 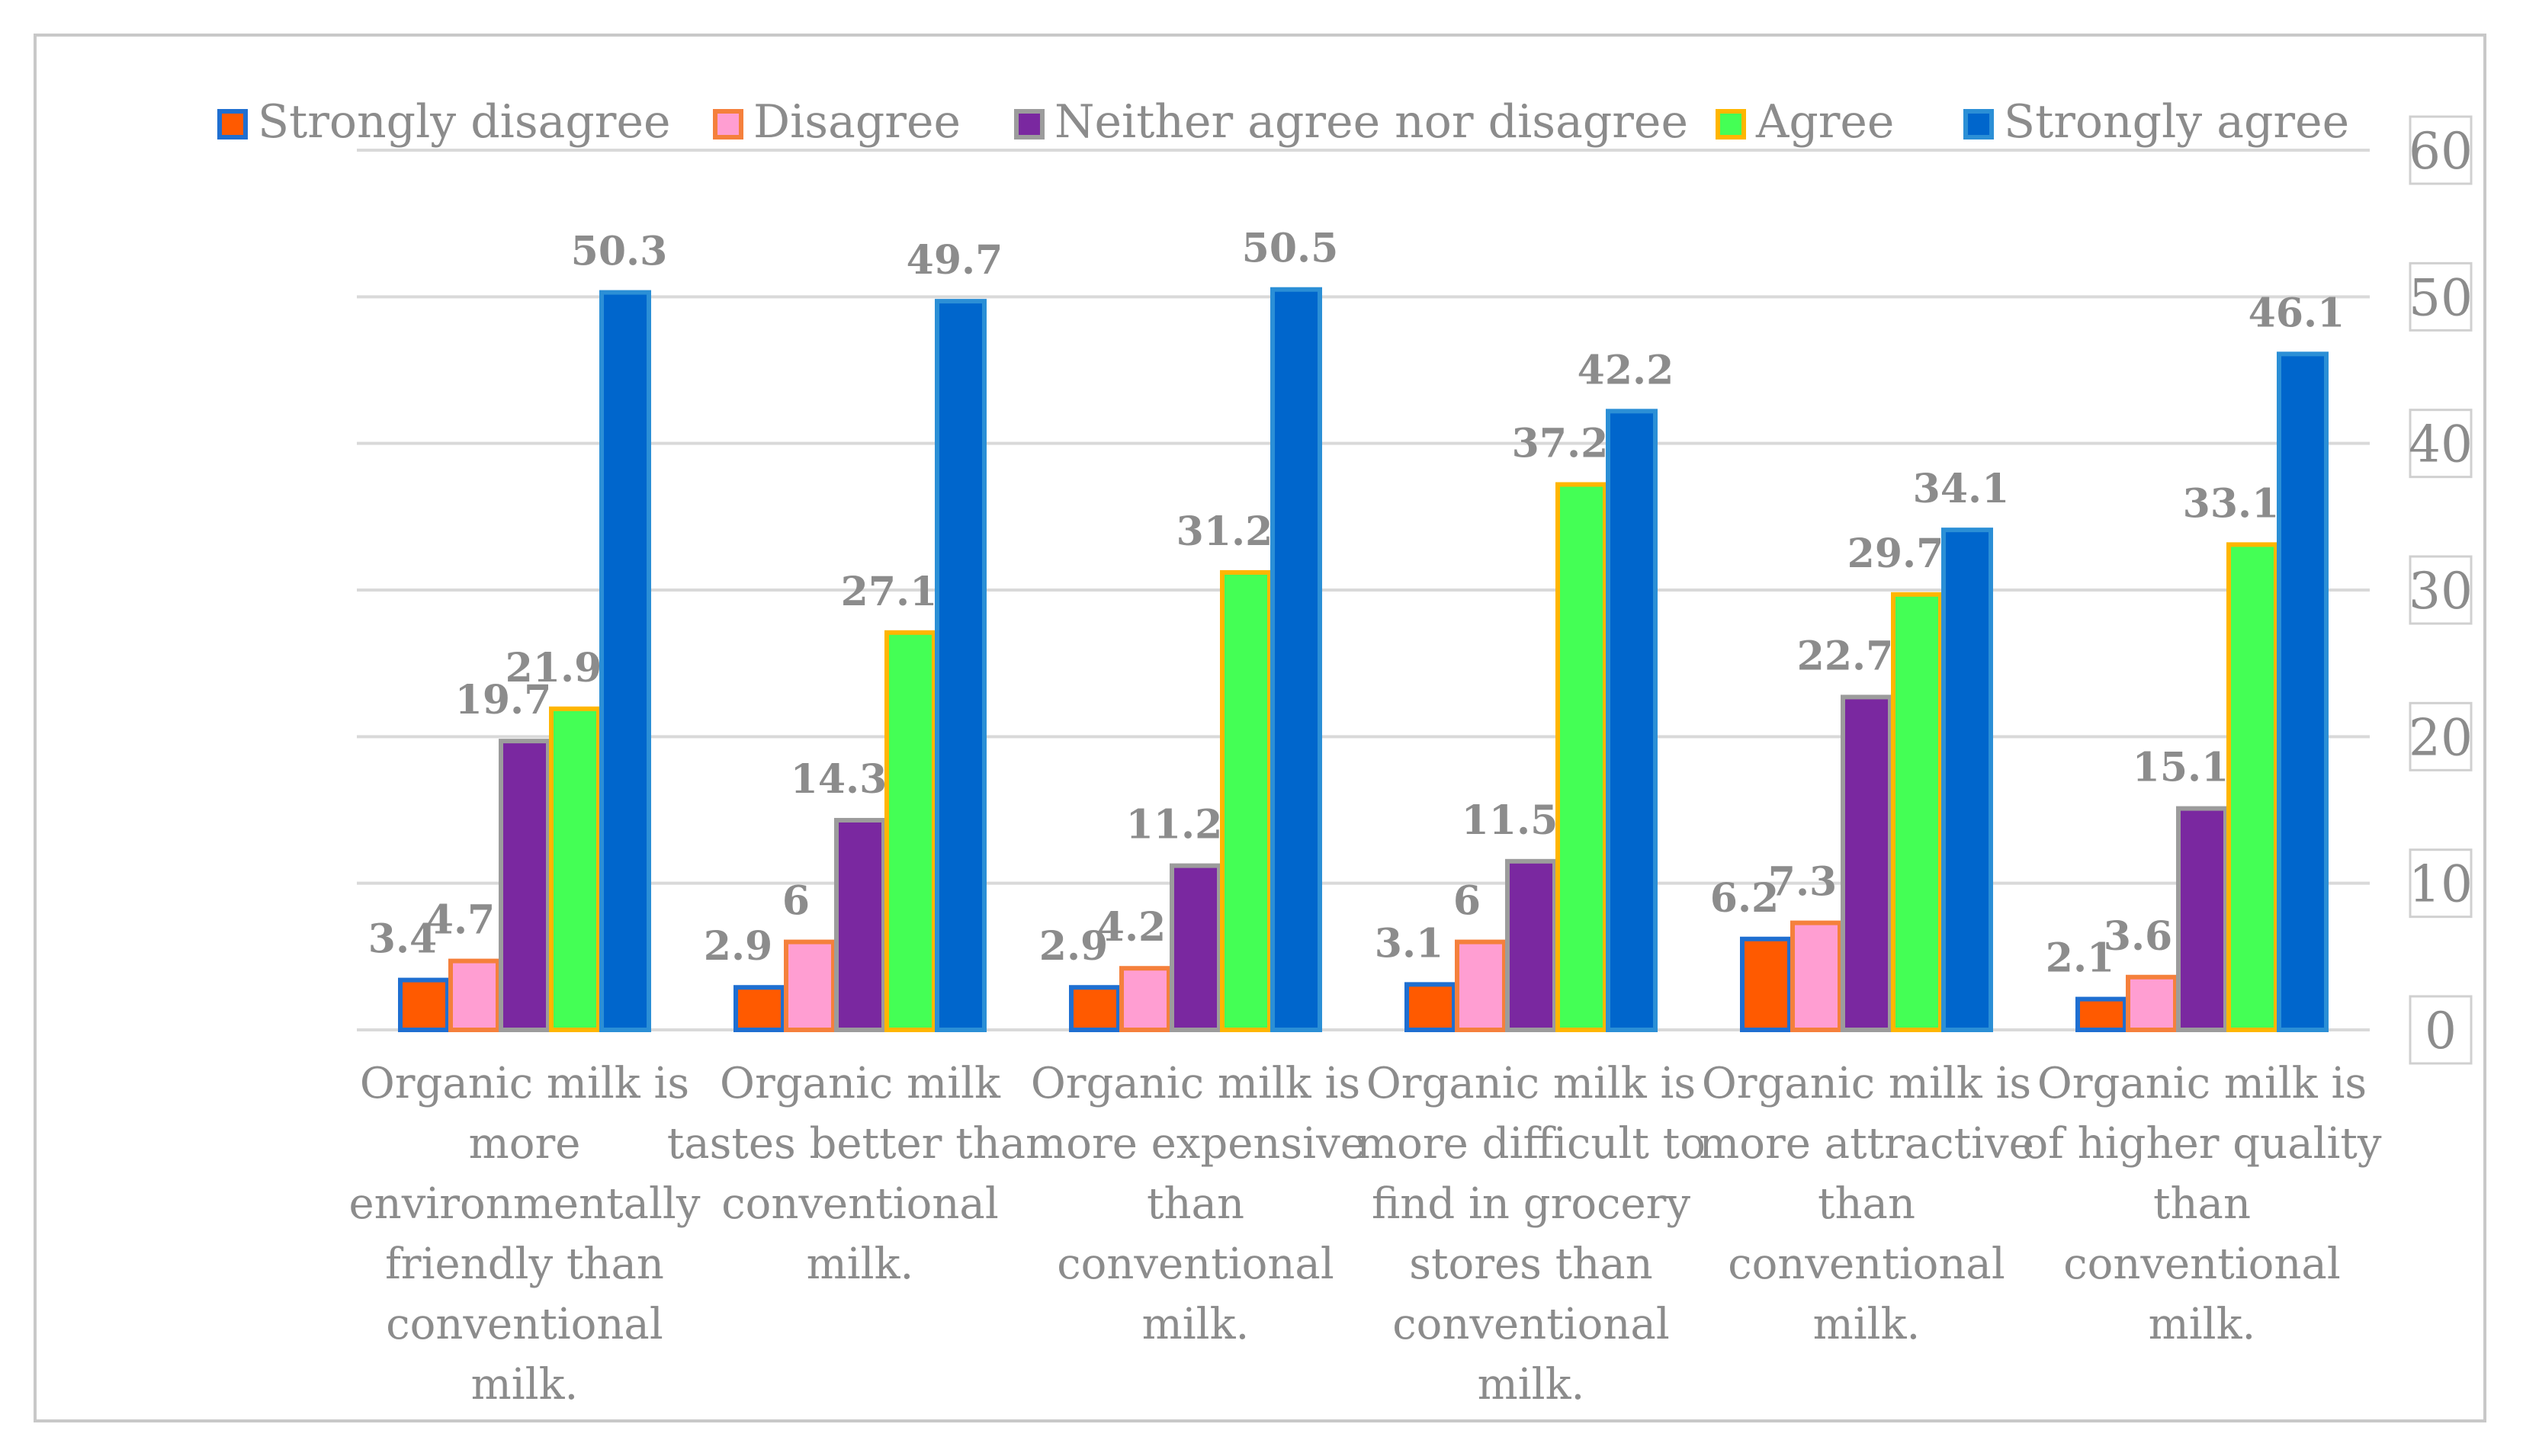 I want to click on y-tick-label-20: 20, so click(x=2441, y=737).